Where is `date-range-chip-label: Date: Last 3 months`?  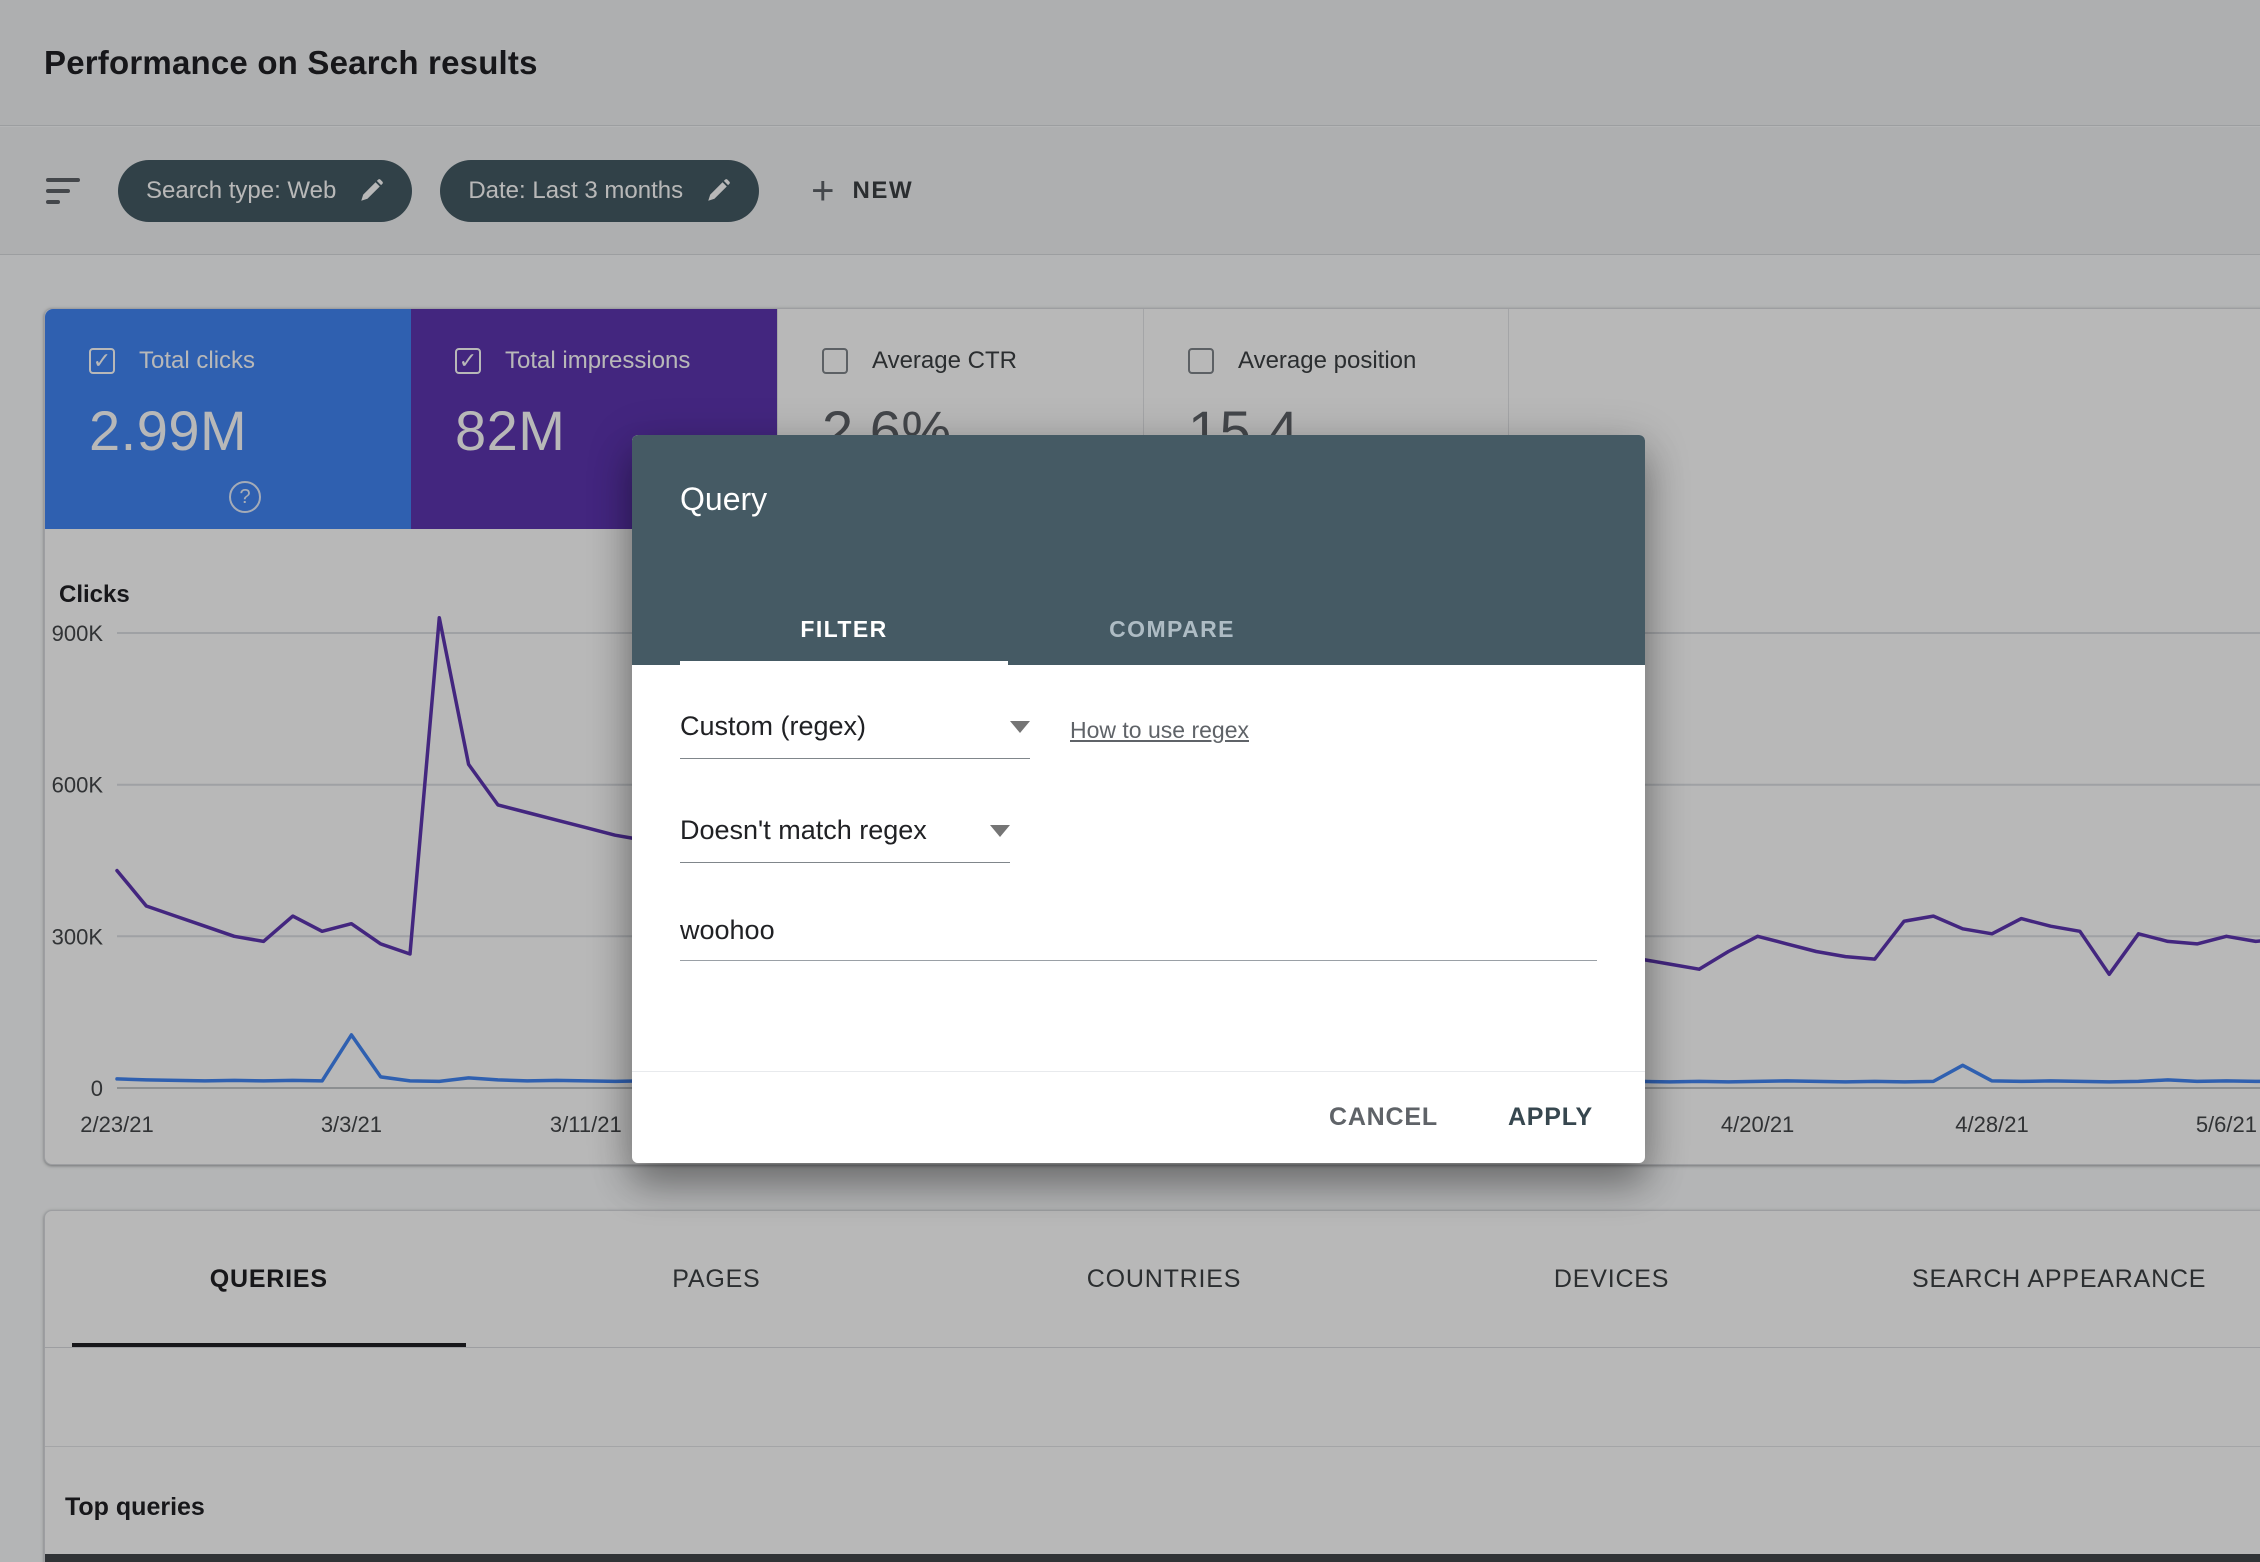 date-range-chip-label: Date: Last 3 months is located at coordinates (576, 190).